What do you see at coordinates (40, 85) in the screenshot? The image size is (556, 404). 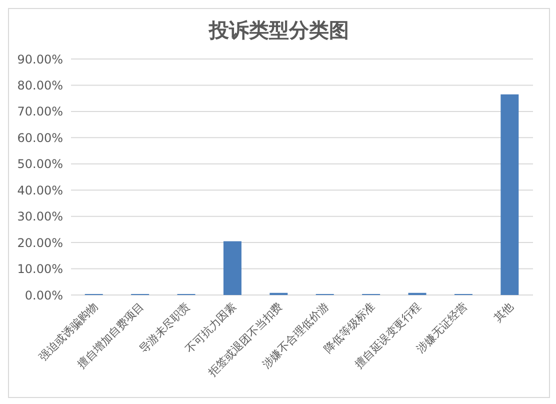 I see `y-tick-label: 80.00%` at bounding box center [40, 85].